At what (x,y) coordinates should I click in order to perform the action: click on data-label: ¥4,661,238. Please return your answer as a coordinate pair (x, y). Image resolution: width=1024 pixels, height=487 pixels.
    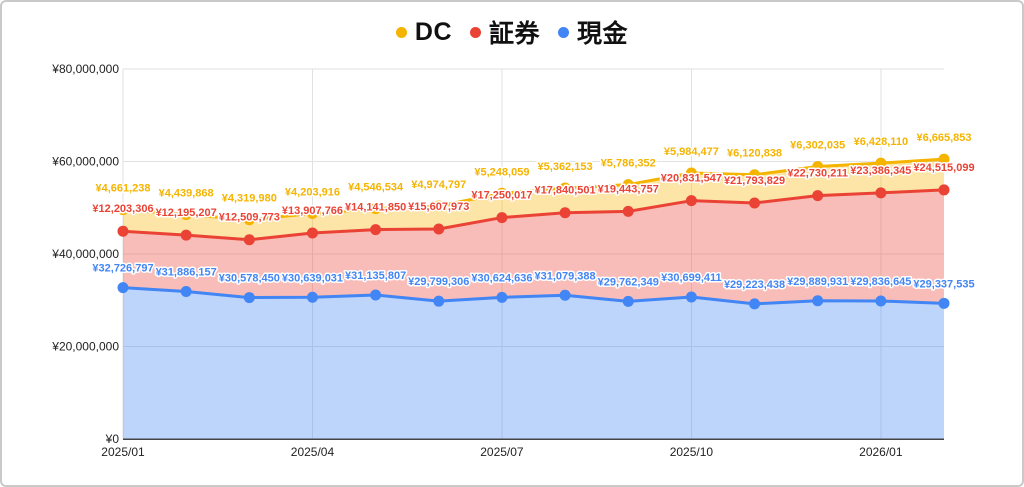
    Looking at the image, I should click on (122, 189).